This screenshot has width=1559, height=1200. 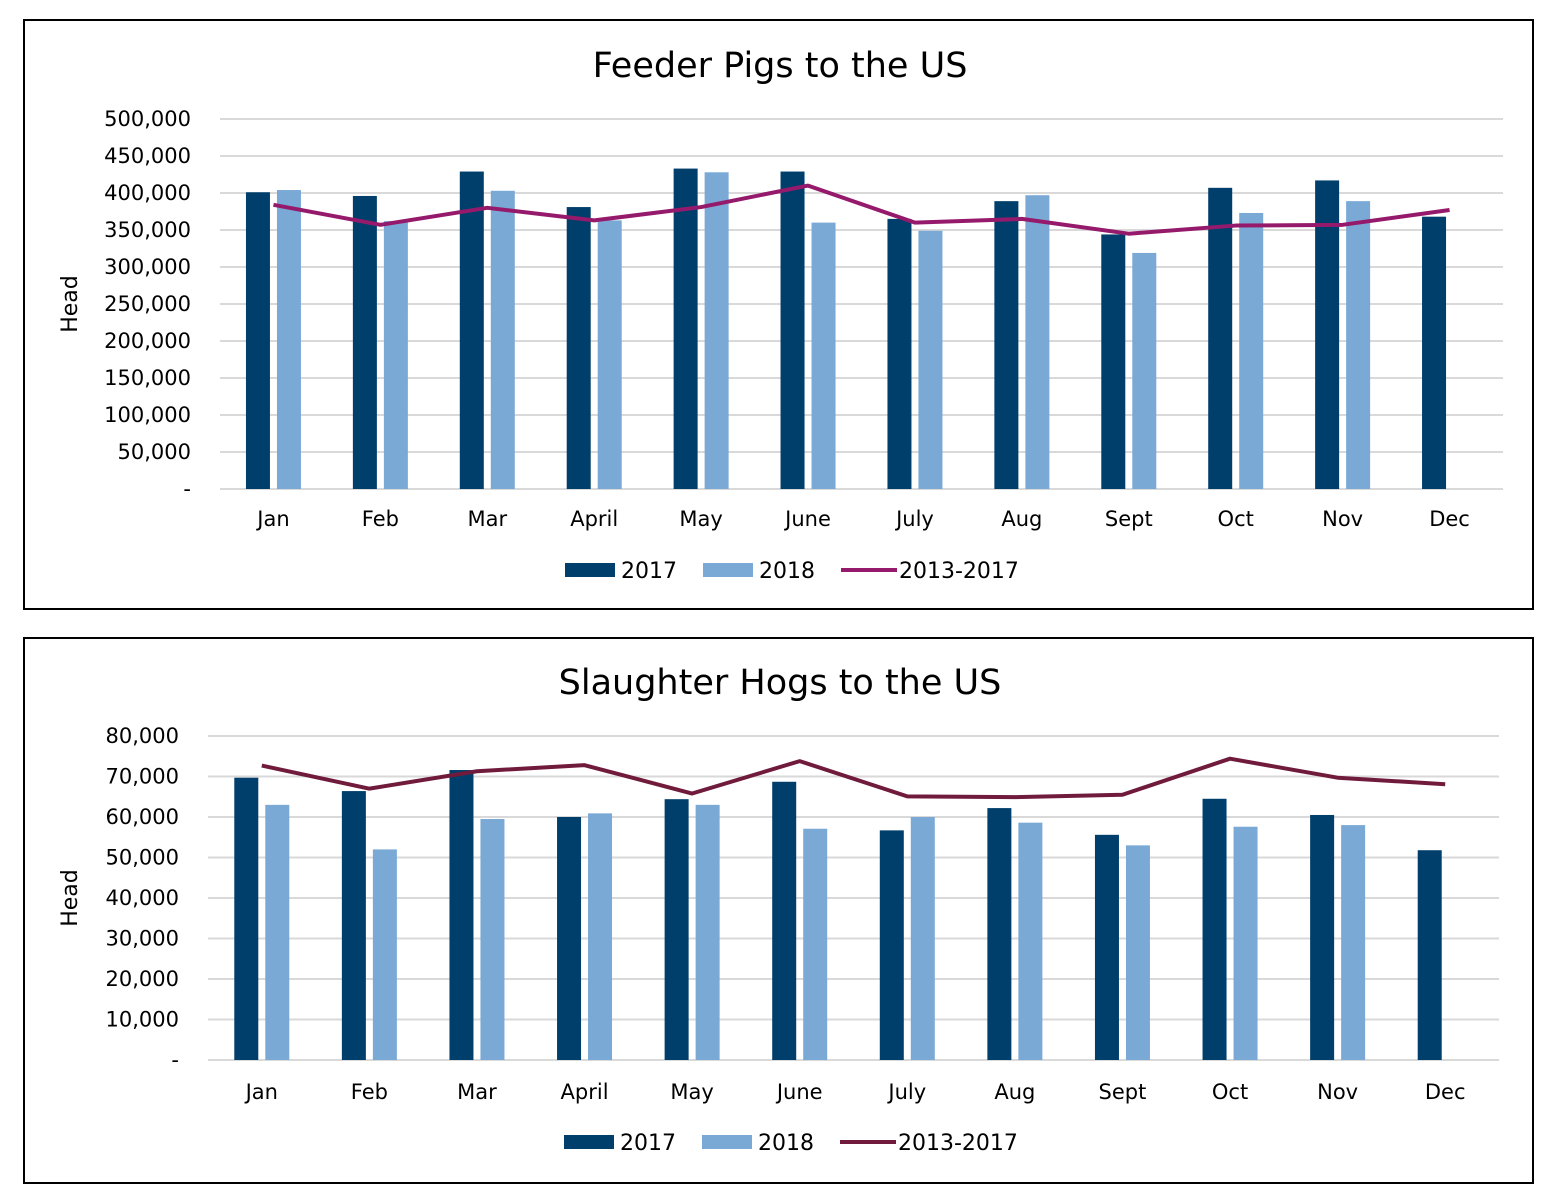 What do you see at coordinates (649, 571) in the screenshot?
I see `feeder-legend-label: 2017` at bounding box center [649, 571].